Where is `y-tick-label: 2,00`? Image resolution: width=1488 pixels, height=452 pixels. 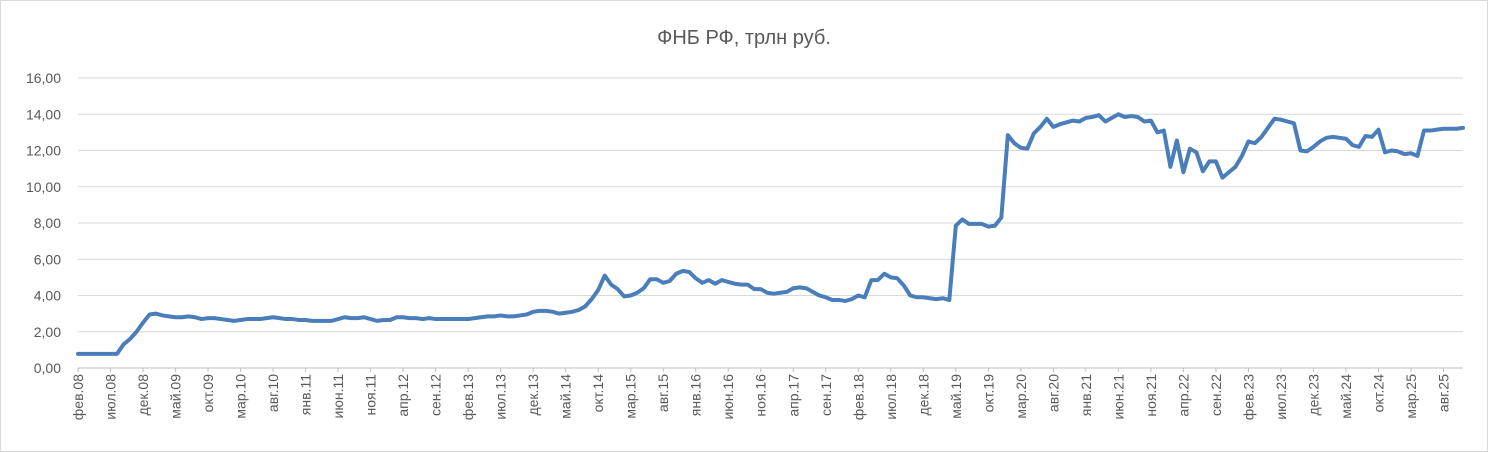 y-tick-label: 2,00 is located at coordinates (47, 332).